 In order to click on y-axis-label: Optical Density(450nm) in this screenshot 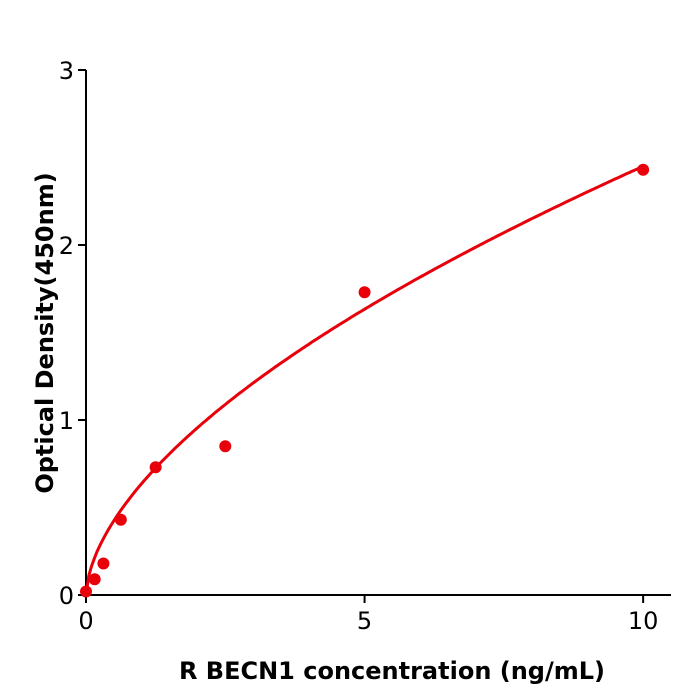, I will do `click(45, 332)`.